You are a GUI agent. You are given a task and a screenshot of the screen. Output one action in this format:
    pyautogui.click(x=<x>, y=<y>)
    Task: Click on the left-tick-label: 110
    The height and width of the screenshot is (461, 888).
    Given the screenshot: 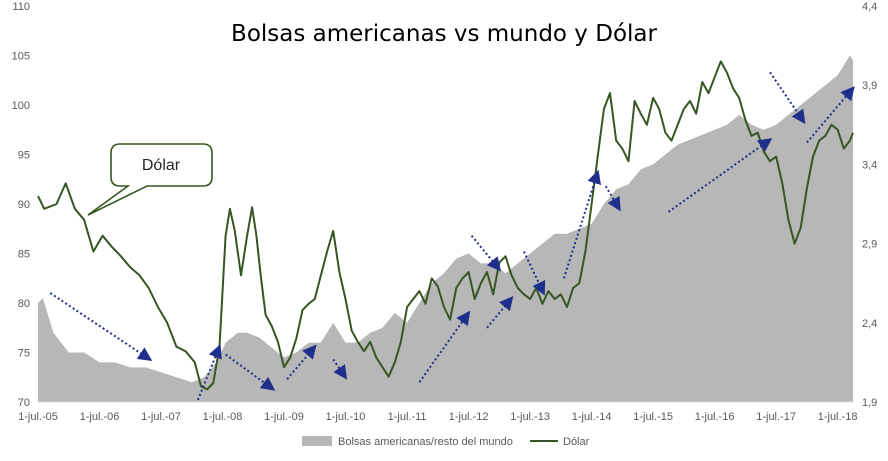 What is the action you would take?
    pyautogui.click(x=21, y=7)
    